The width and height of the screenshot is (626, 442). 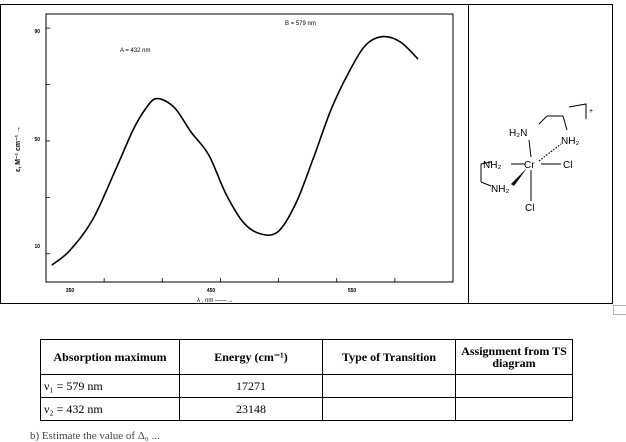 I want to click on figure-divider, so click(x=468, y=154).